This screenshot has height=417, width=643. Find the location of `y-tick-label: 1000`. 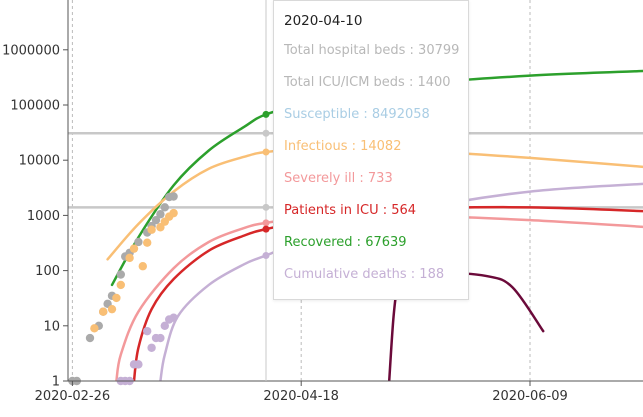

y-tick-label: 1000 is located at coordinates (43, 216).